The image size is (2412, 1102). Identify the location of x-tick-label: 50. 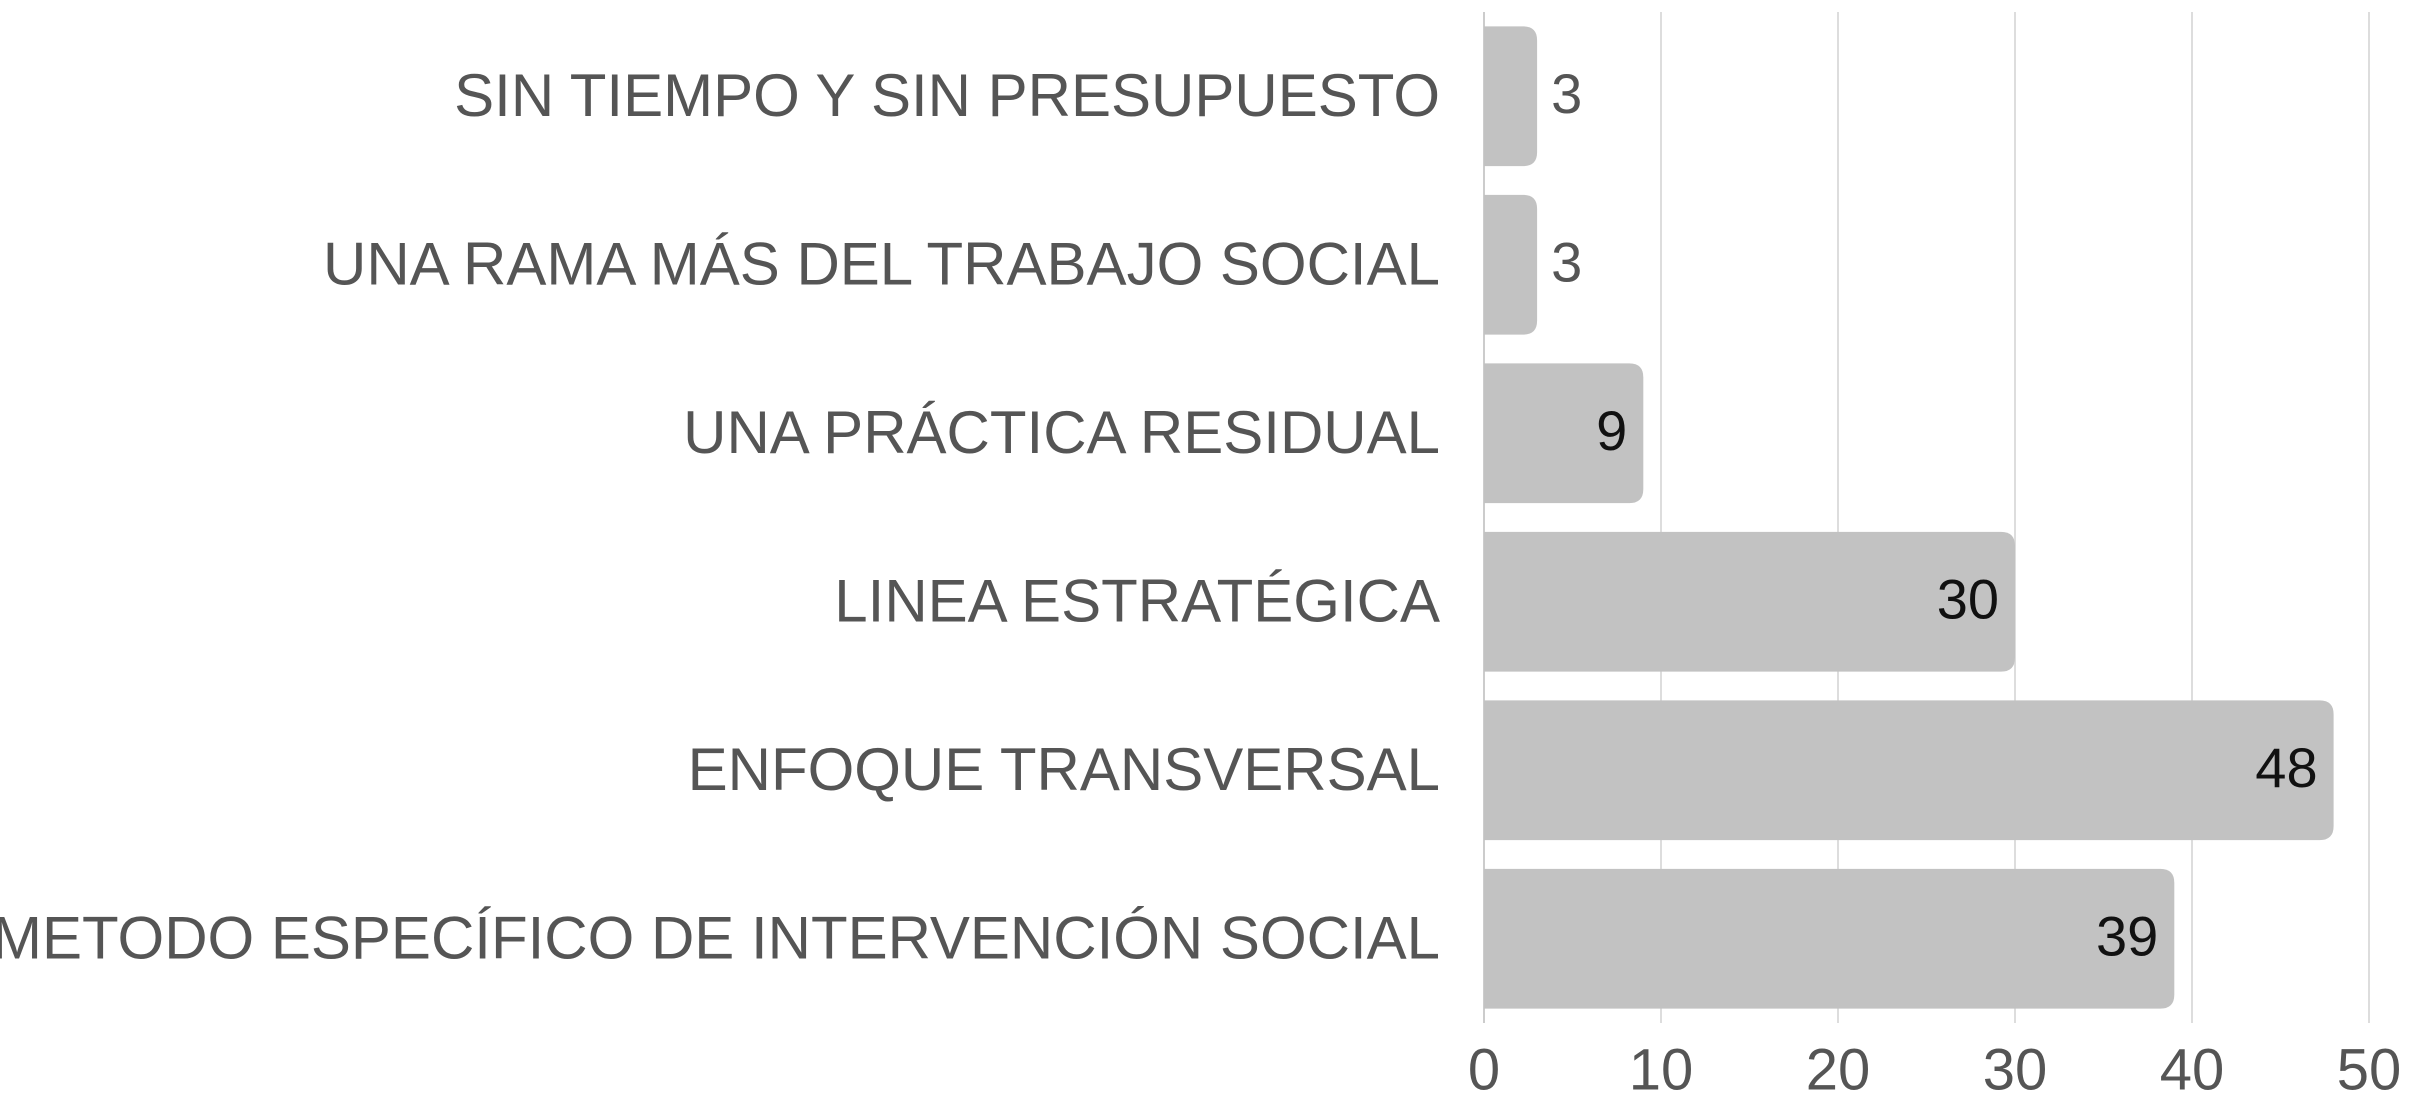
(2369, 1069).